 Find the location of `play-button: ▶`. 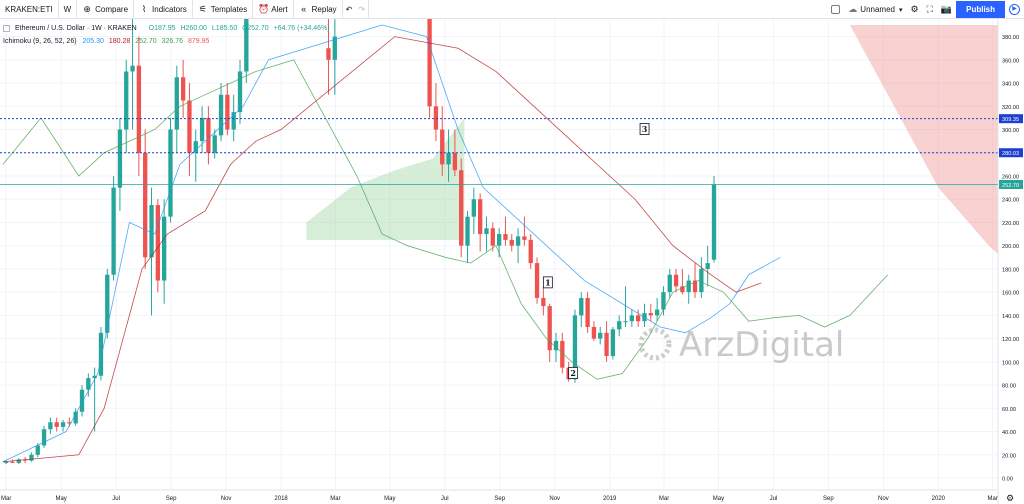

play-button: ▶ is located at coordinates (1014, 9).